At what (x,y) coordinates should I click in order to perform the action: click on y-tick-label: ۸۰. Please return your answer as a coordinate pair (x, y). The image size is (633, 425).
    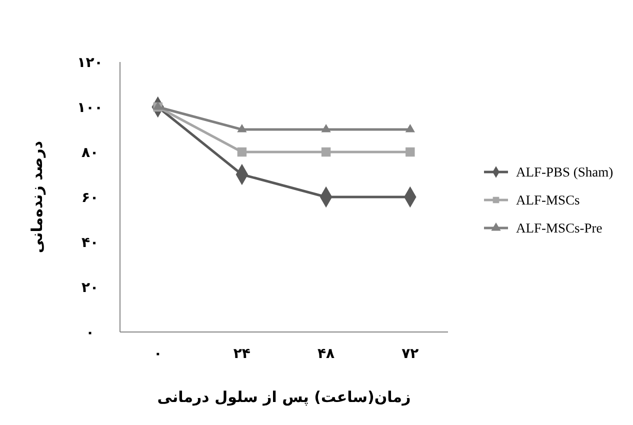
    Looking at the image, I should click on (90, 152).